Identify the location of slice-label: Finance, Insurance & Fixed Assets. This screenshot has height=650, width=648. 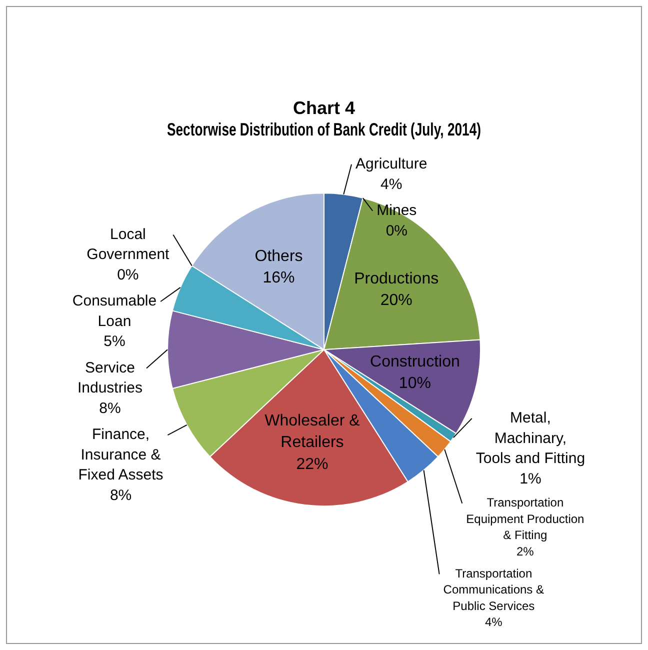
(121, 455).